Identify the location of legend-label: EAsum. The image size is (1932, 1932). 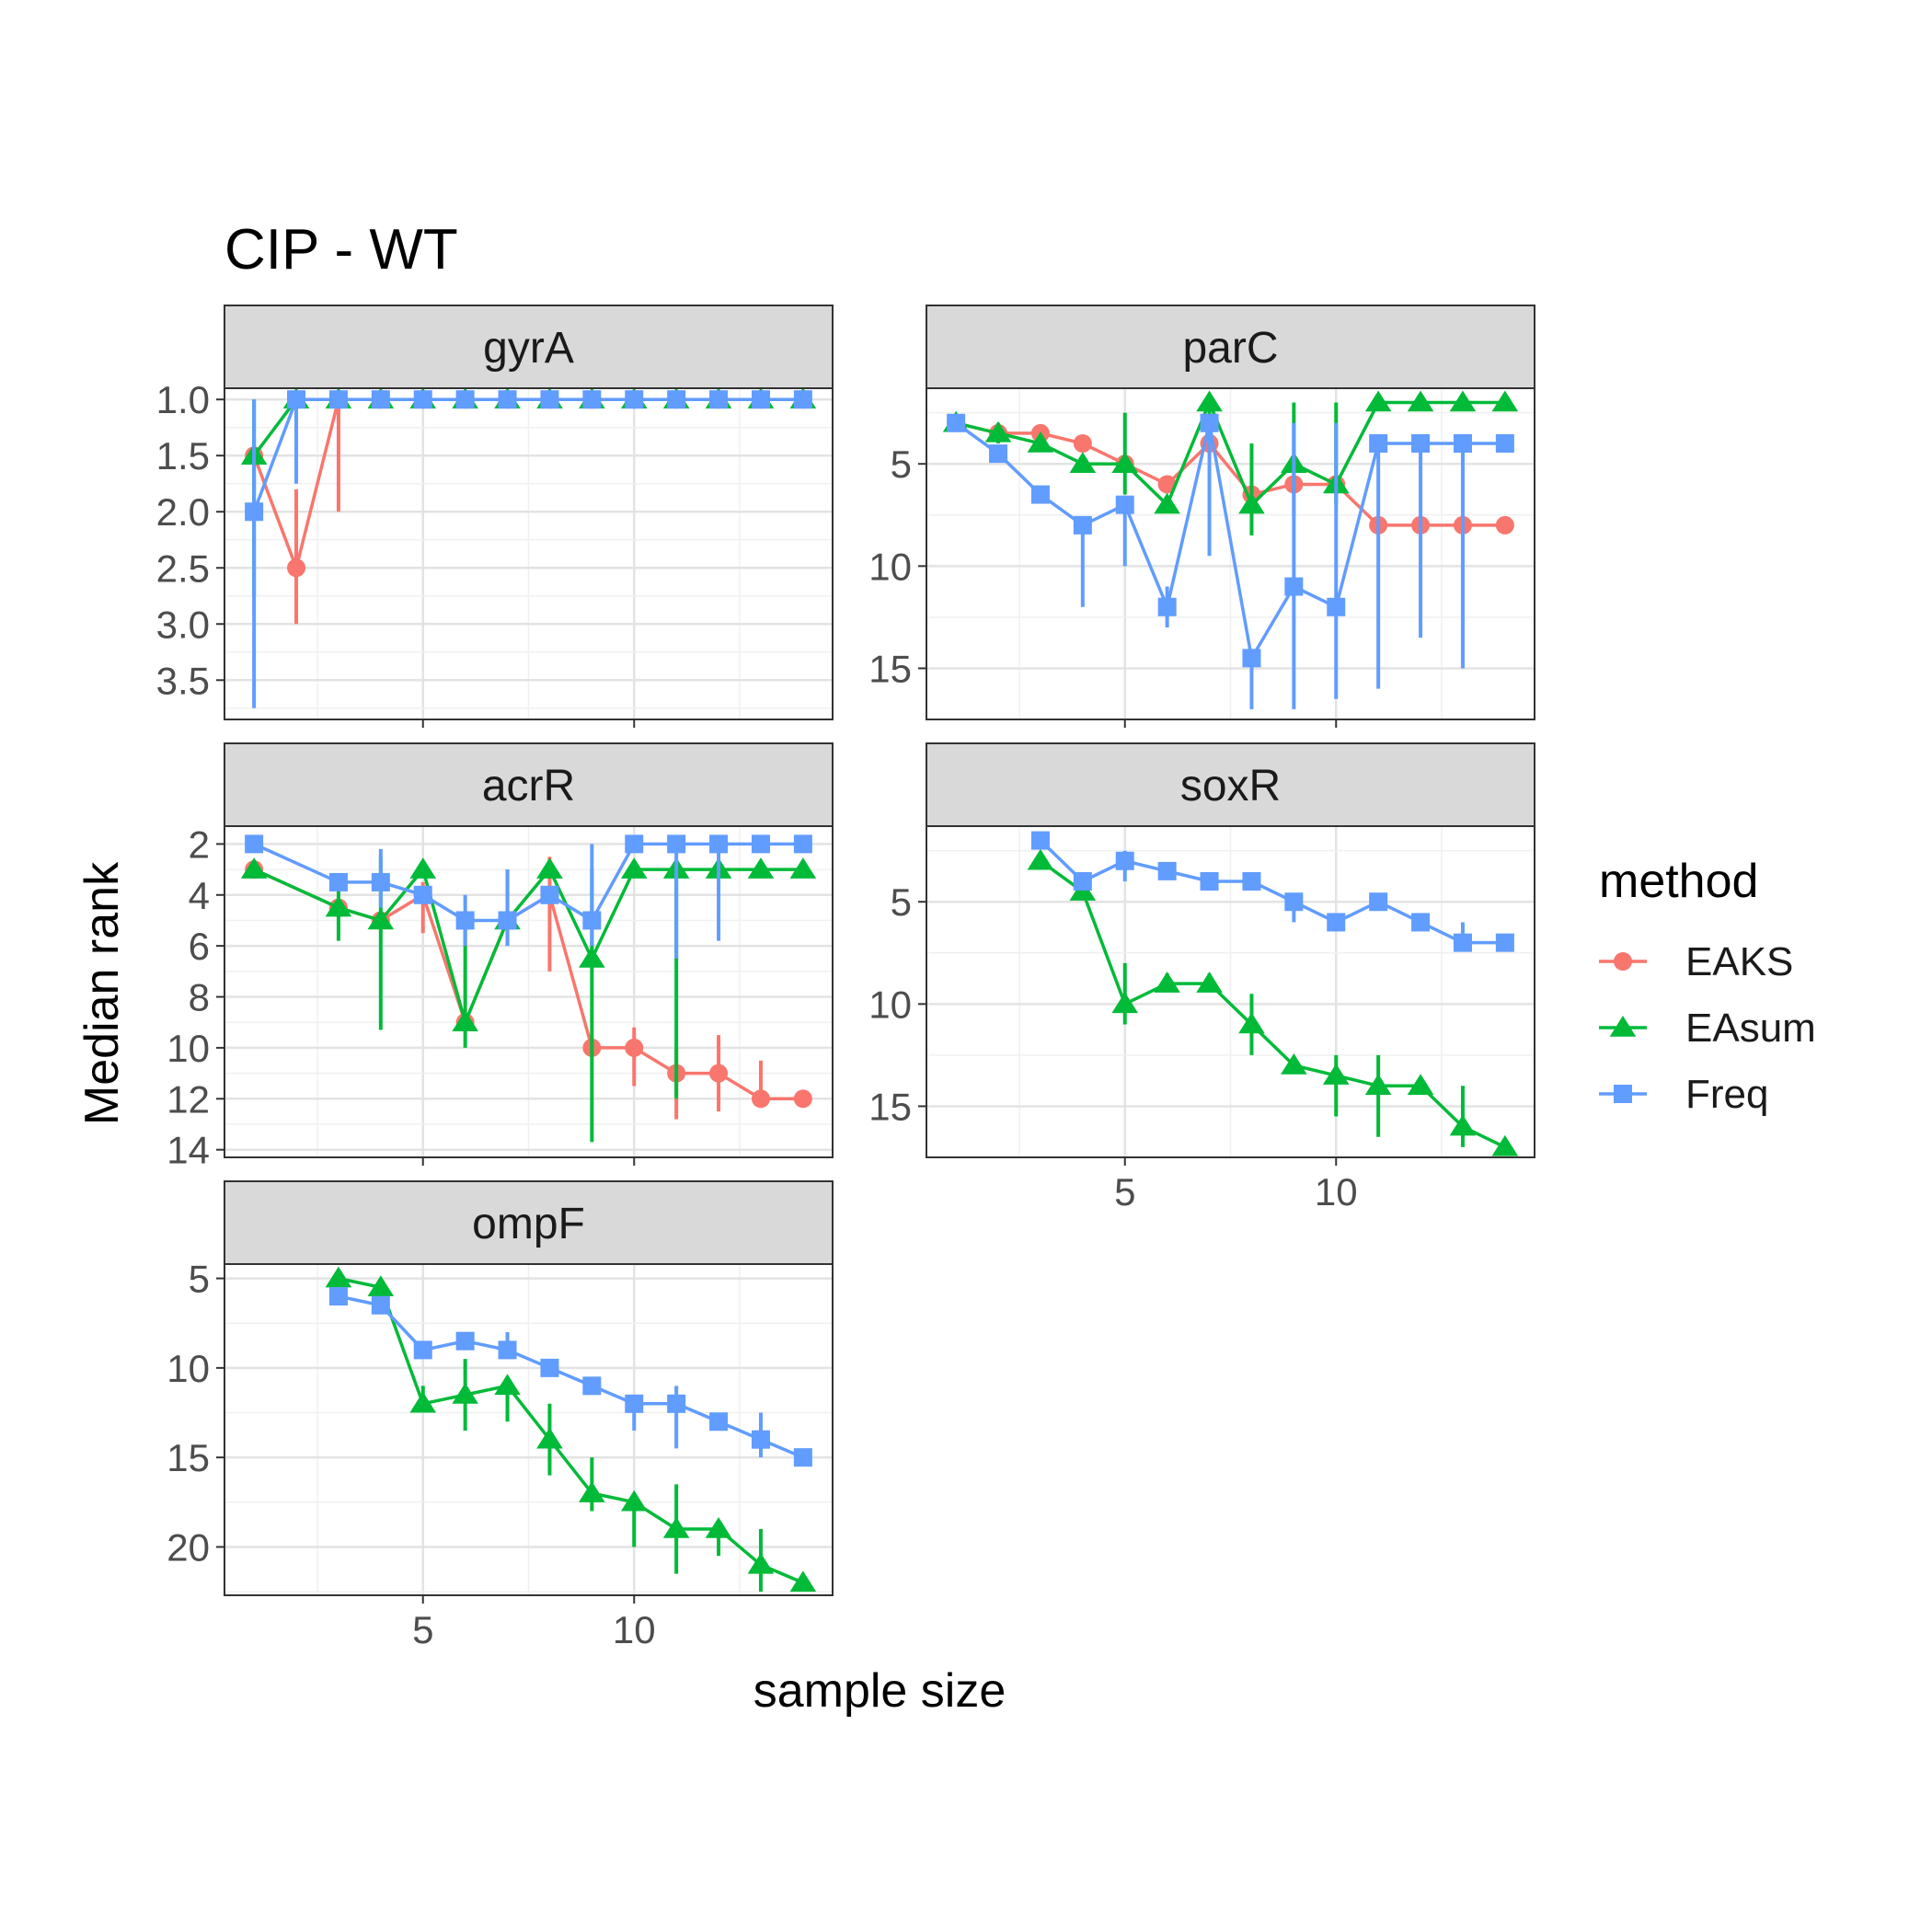
(1750, 1028).